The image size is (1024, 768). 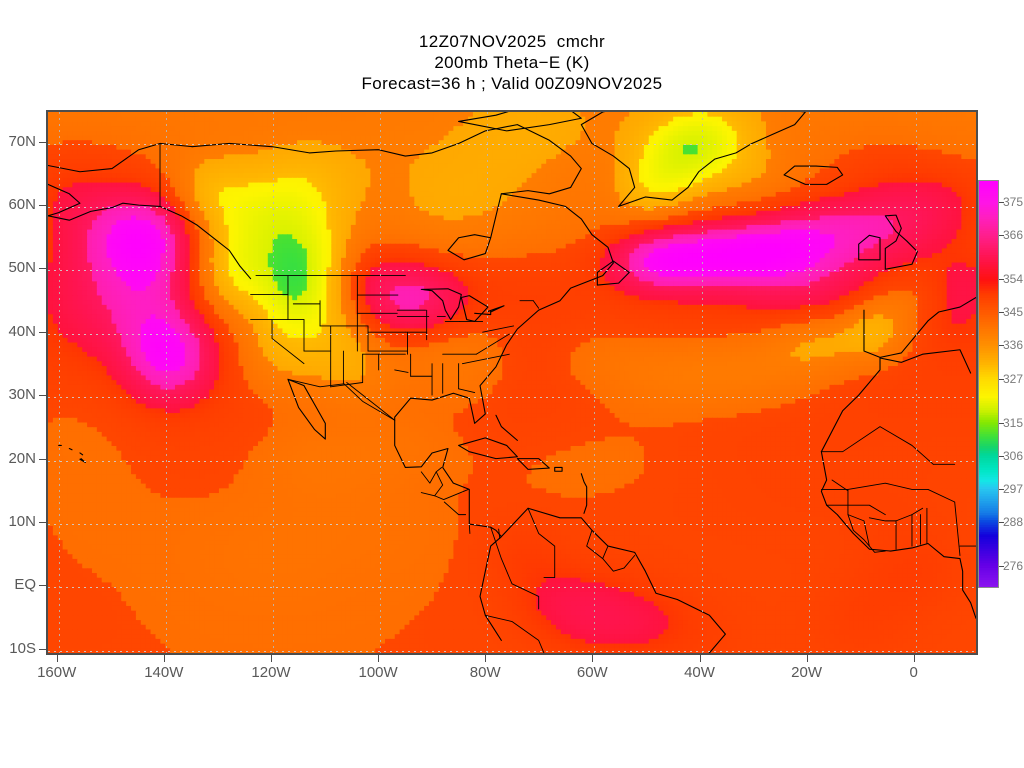 What do you see at coordinates (1013, 279) in the screenshot?
I see `colorbar-tick-label: 354` at bounding box center [1013, 279].